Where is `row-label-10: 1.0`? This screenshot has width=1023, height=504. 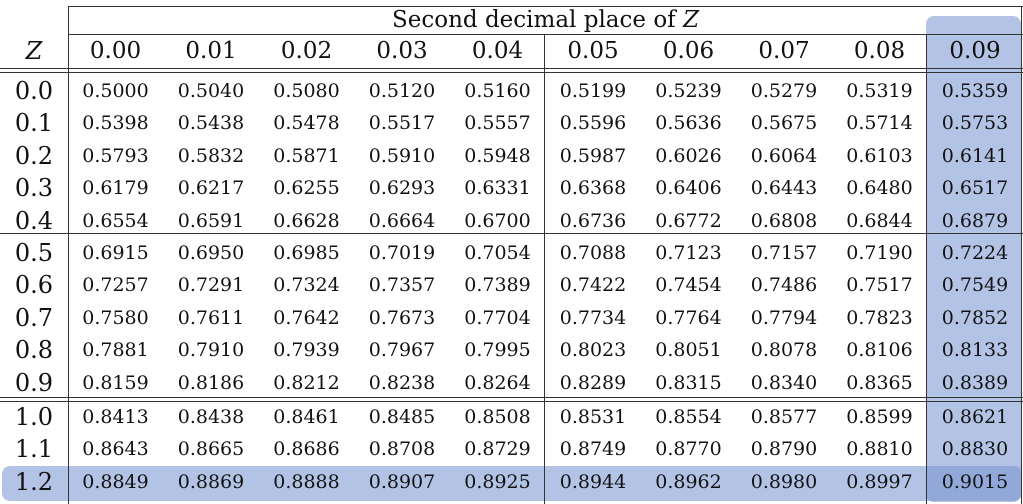
row-label-10: 1.0 is located at coordinates (34, 417).